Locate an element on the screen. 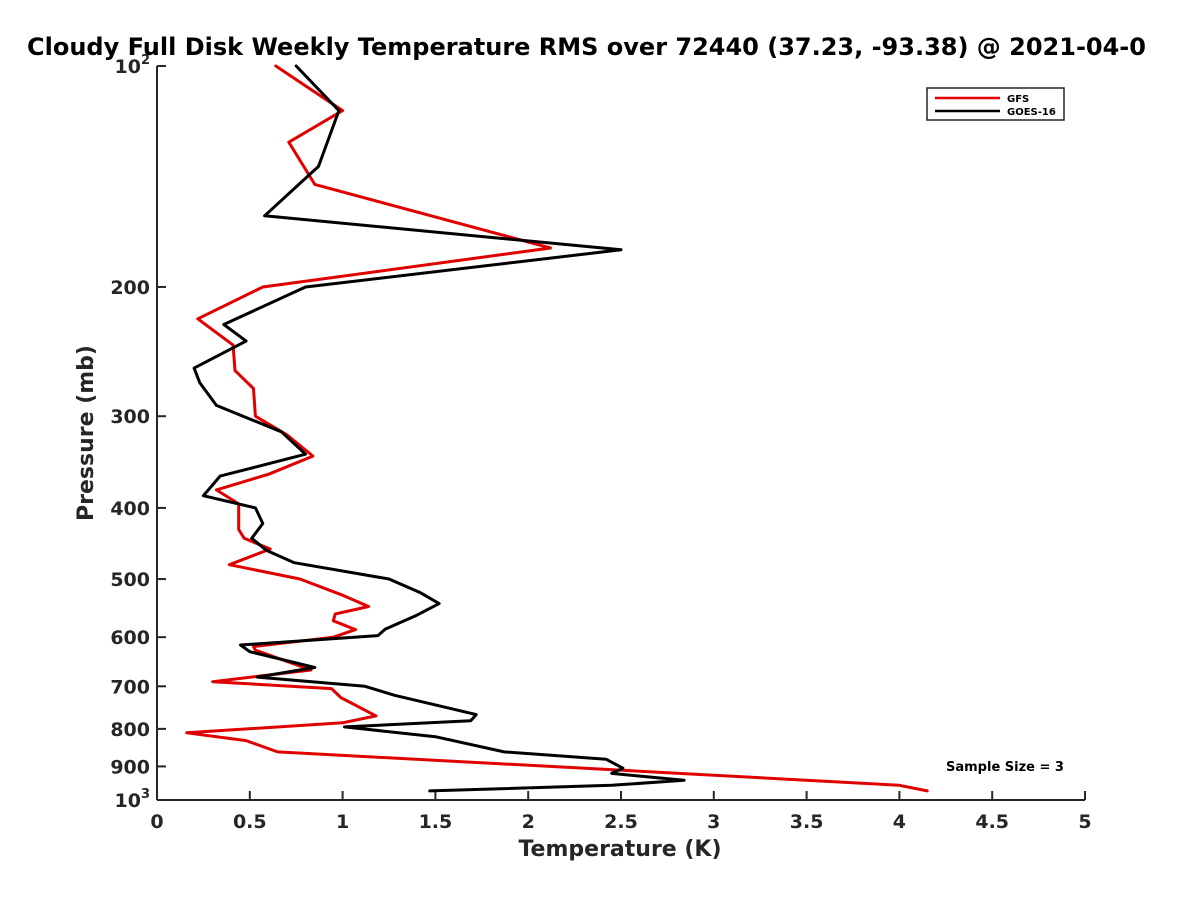  x-tick-label: 0.5 is located at coordinates (250, 822).